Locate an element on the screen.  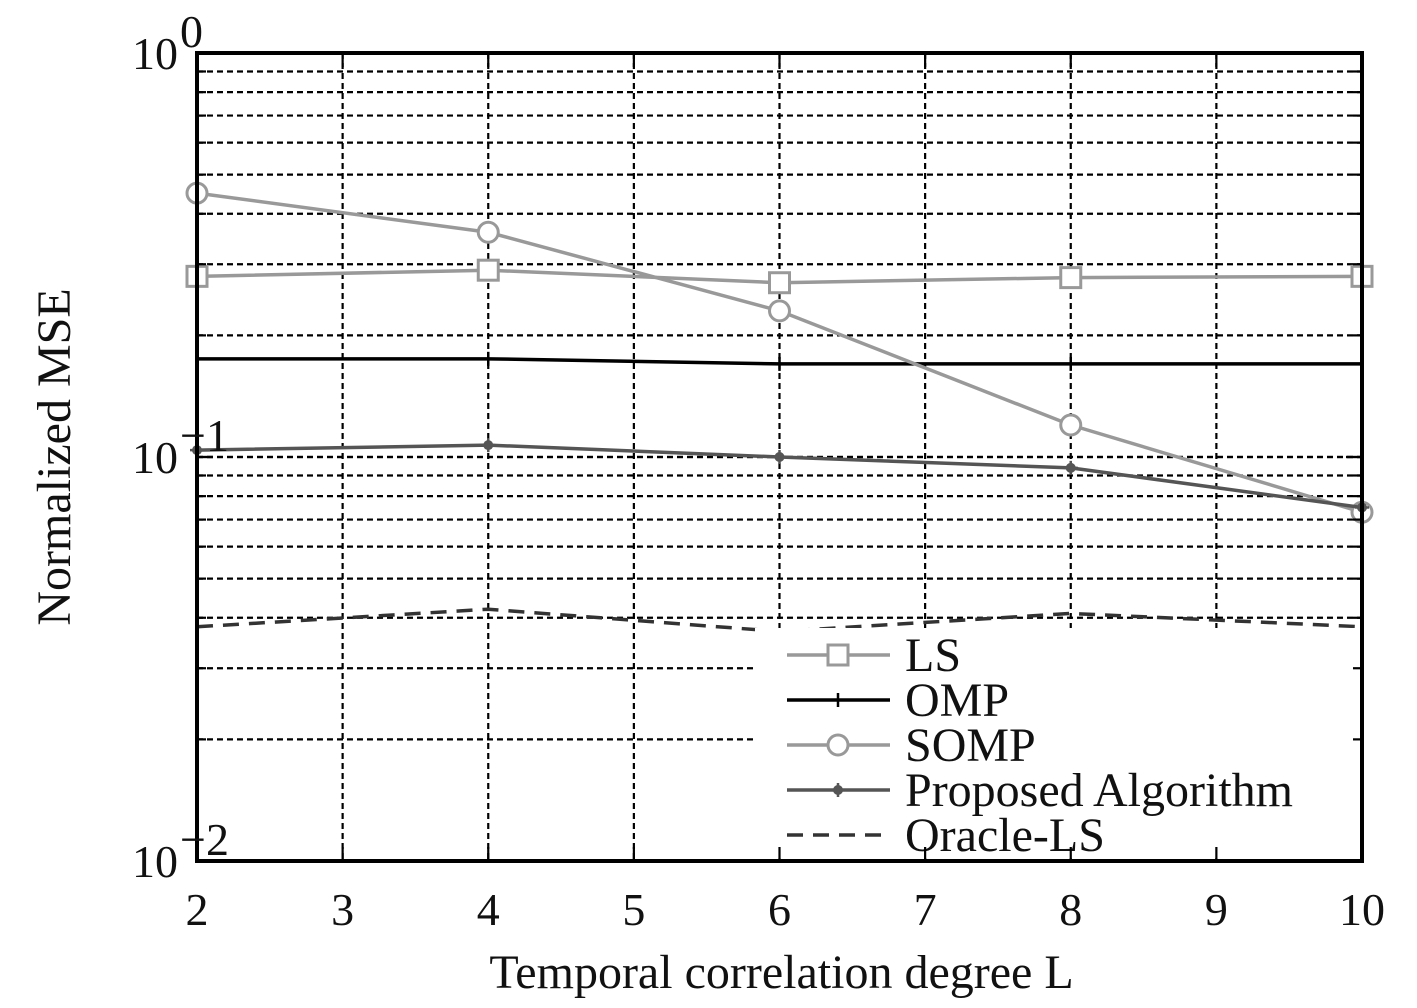
y-tick-exponent: −1 is located at coordinates (204, 435).